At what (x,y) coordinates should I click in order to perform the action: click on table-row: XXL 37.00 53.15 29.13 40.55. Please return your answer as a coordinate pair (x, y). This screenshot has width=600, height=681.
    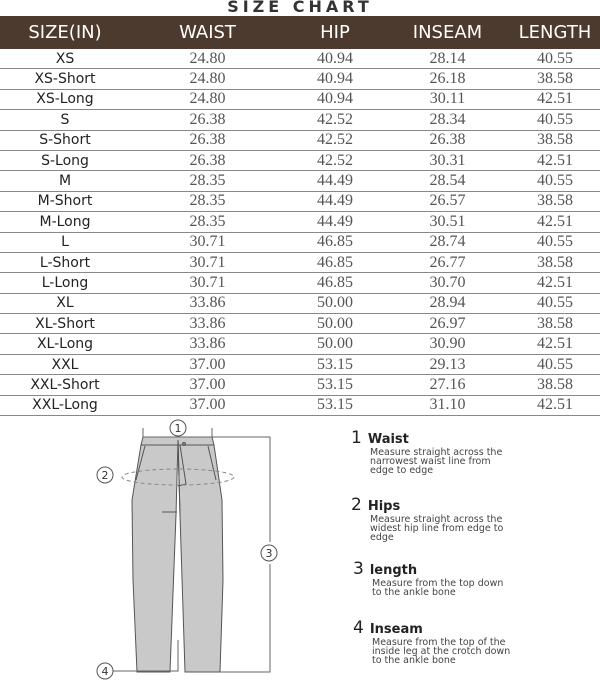
    Looking at the image, I should click on (300, 365).